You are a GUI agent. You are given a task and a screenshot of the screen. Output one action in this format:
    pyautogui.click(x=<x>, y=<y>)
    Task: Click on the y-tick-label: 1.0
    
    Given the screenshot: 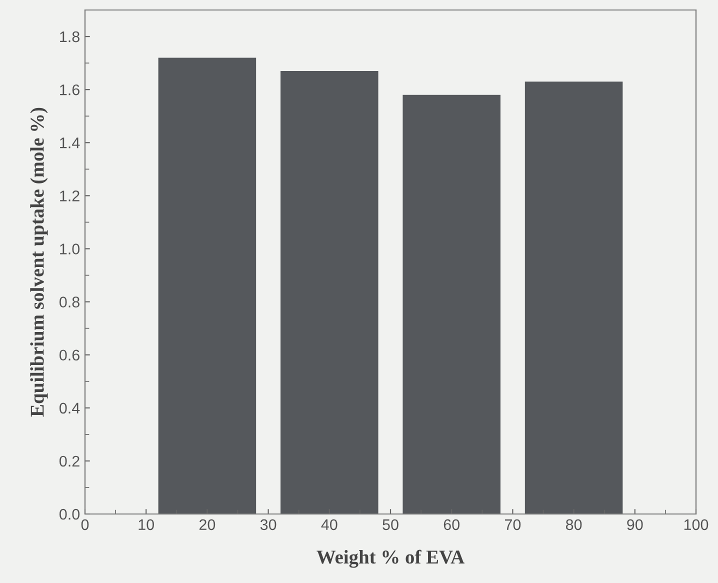 What is the action you would take?
    pyautogui.click(x=70, y=249)
    